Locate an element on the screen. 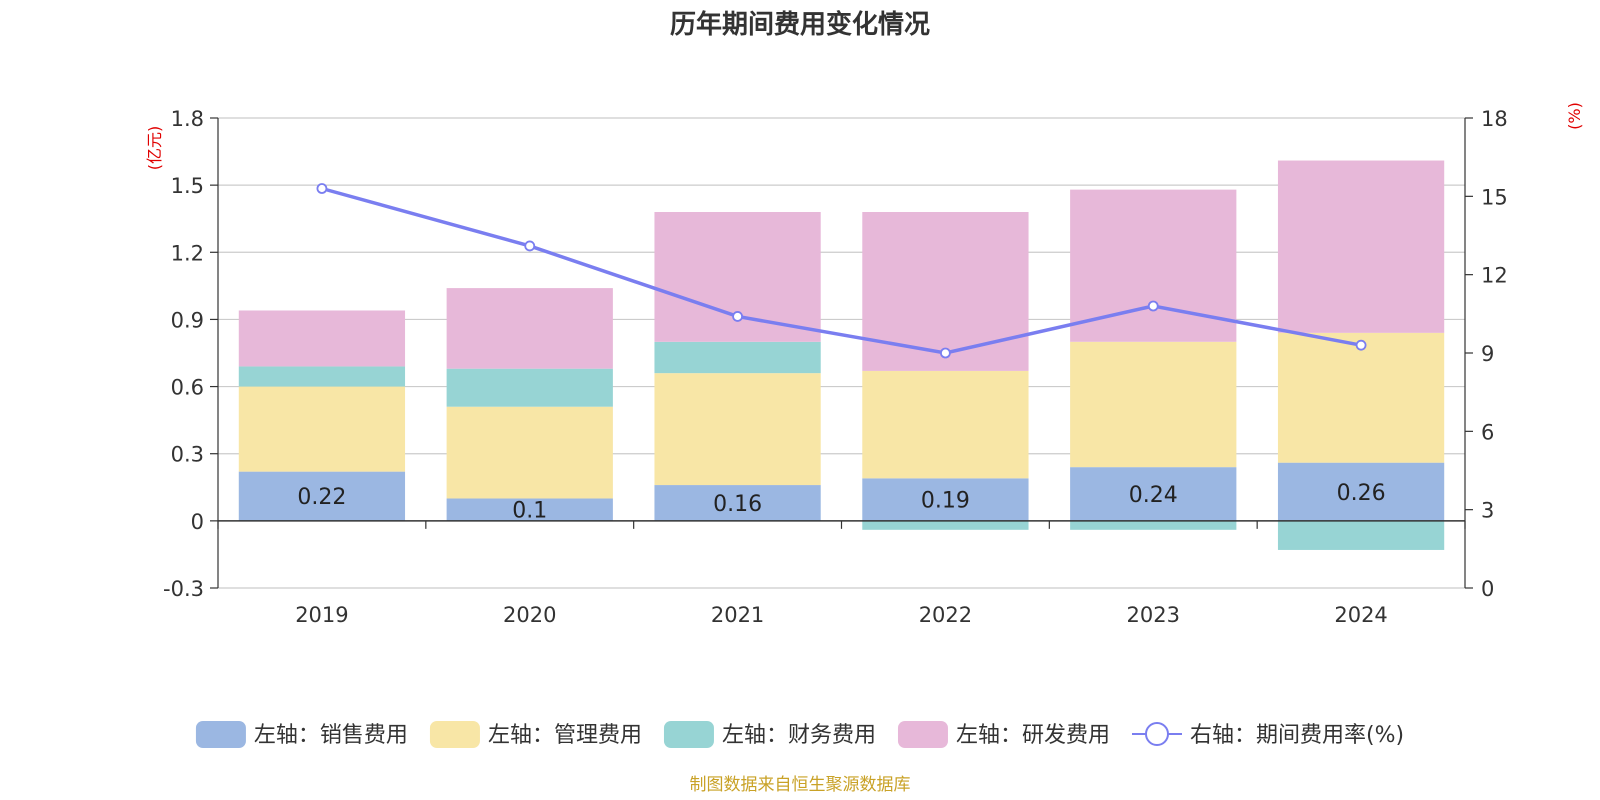 The width and height of the screenshot is (1600, 800). left-axis-tick-label: 0.6 is located at coordinates (187, 388).